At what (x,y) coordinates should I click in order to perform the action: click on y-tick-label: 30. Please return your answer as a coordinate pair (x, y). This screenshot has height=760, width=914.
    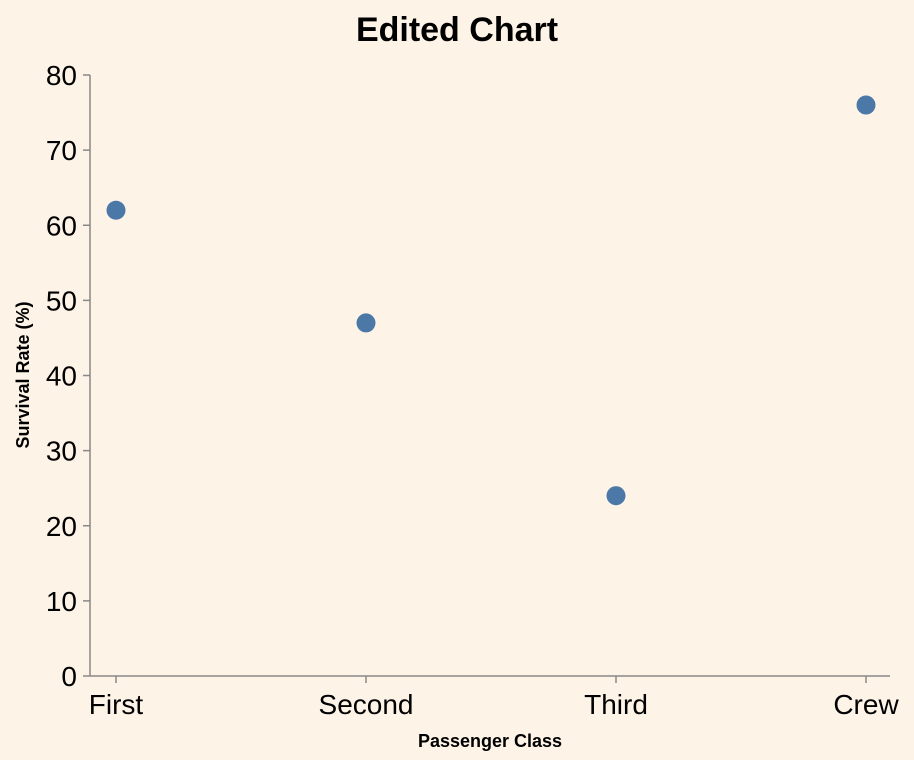
    Looking at the image, I should click on (61, 451).